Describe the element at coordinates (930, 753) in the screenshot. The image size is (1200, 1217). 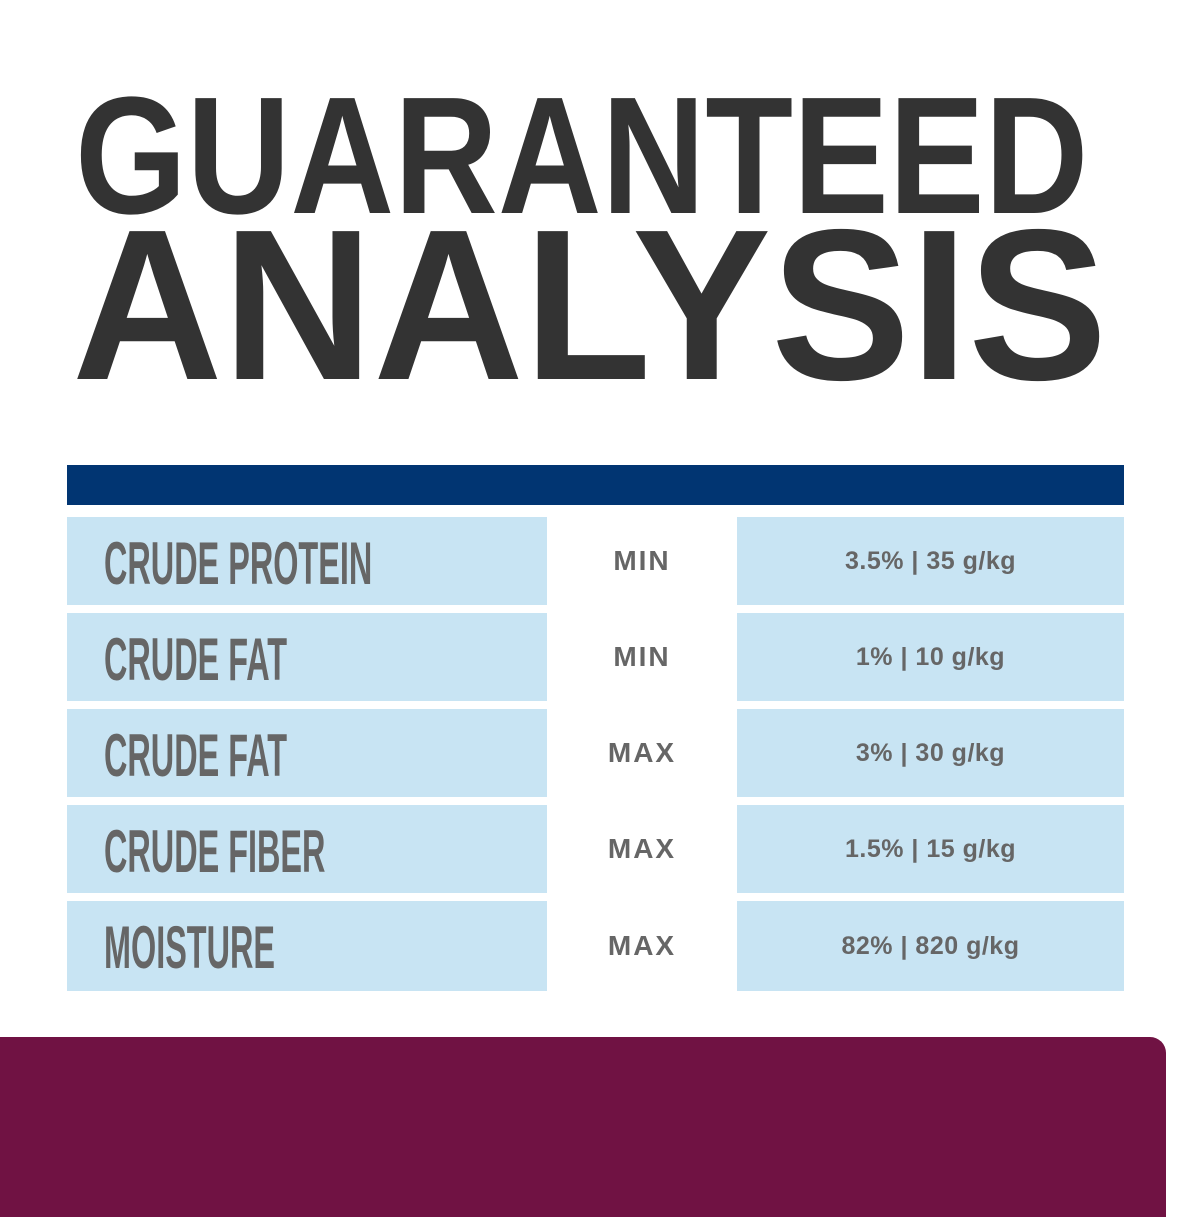
I see `value-cell: 3% | 30 g/kg` at that location.